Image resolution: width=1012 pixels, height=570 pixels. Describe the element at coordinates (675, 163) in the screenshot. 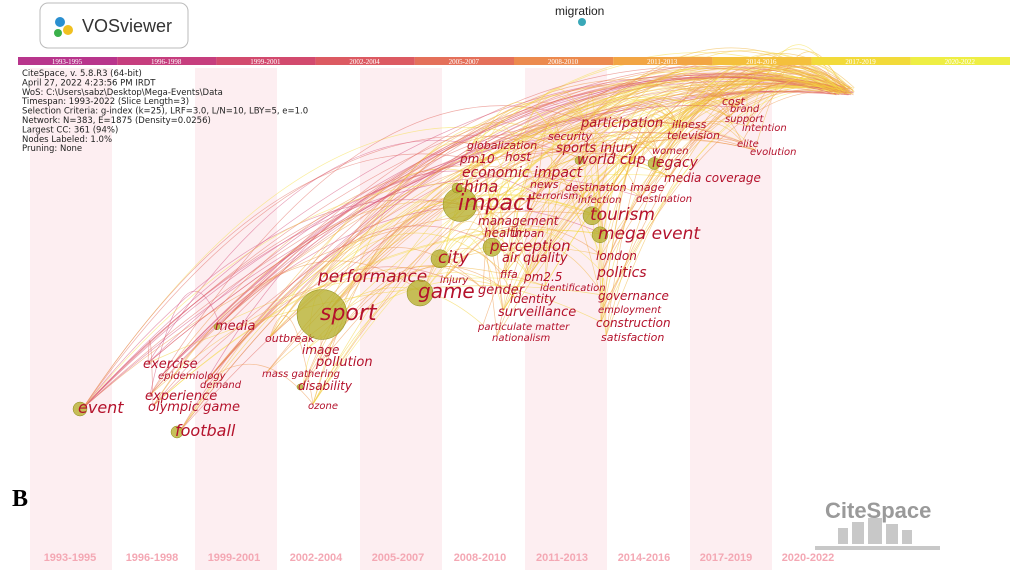

I see `keyword-label: legacy` at that location.